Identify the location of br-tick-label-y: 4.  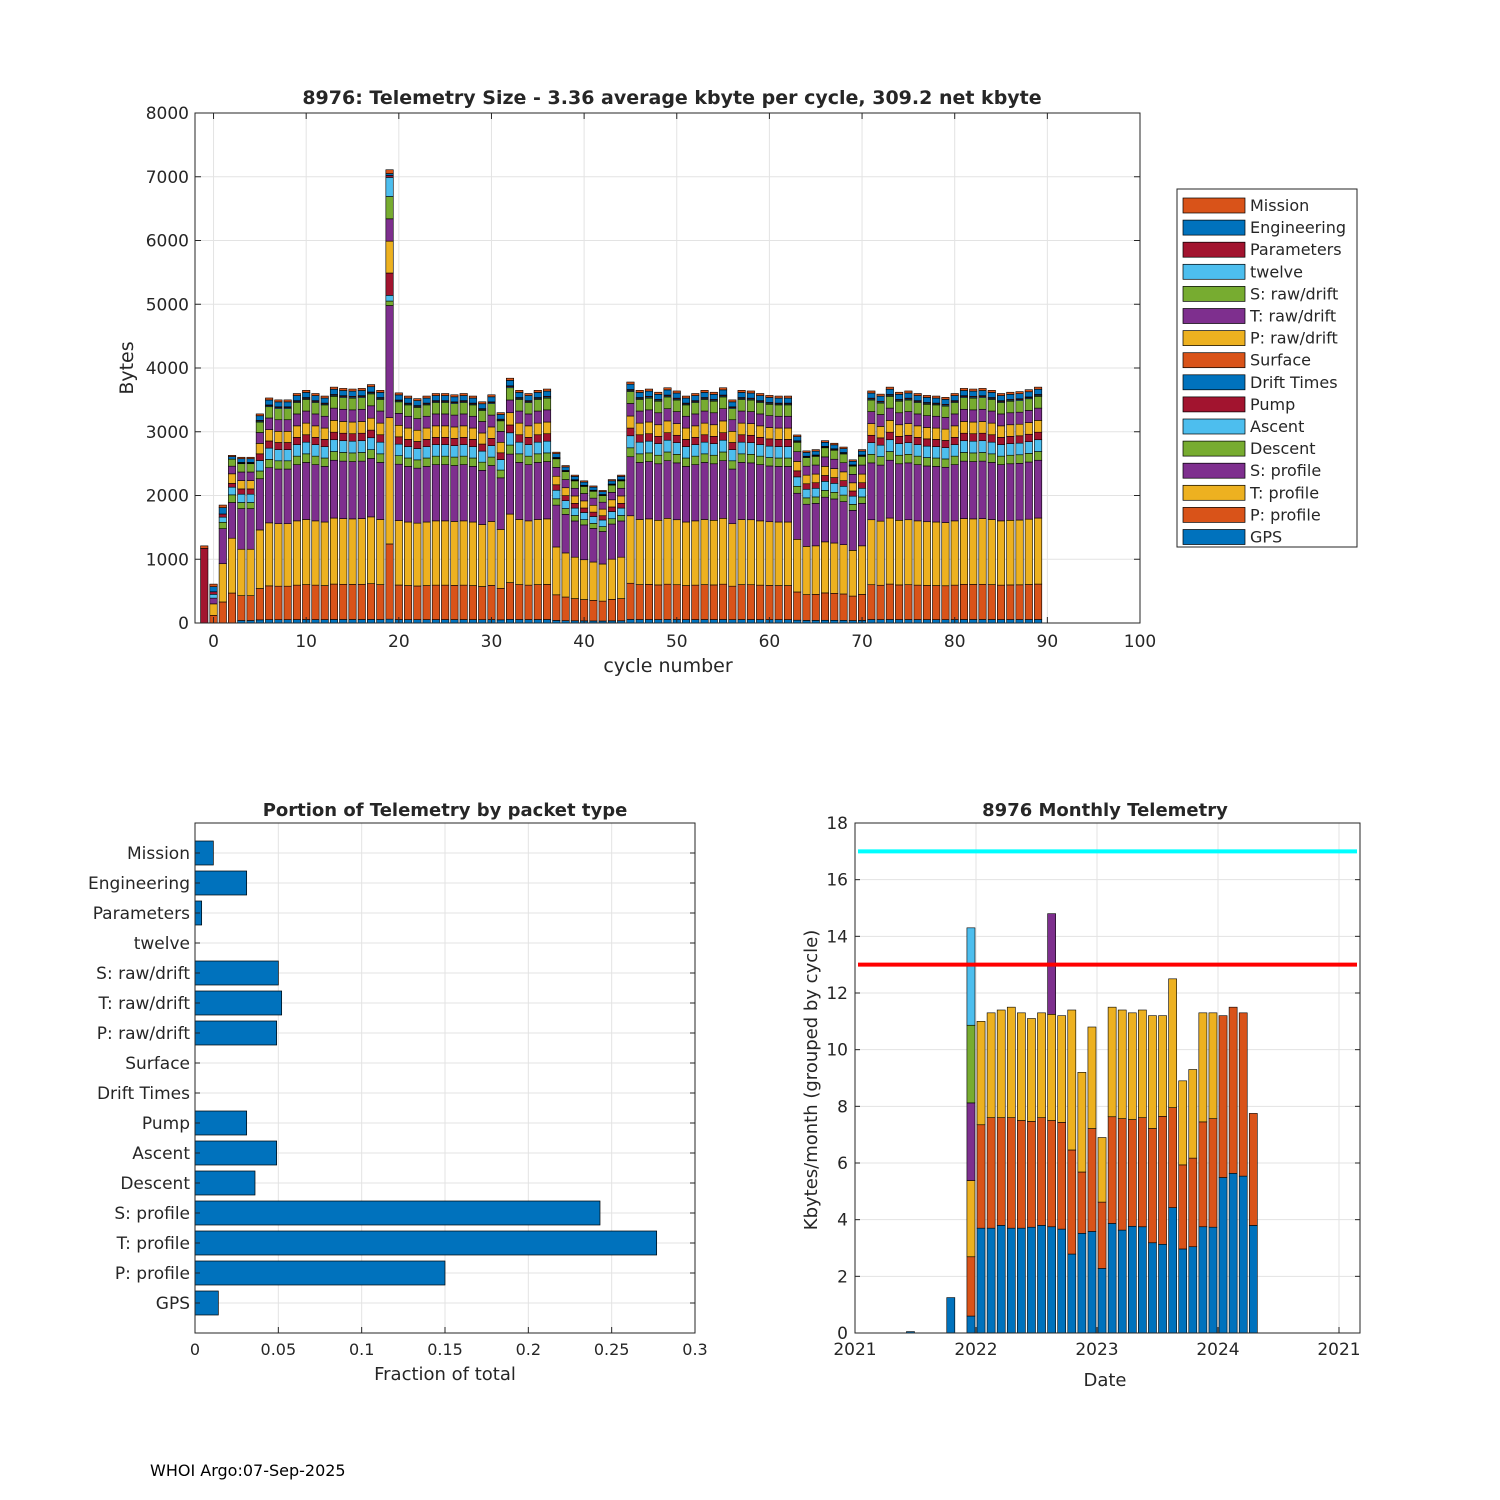
(842, 1221).